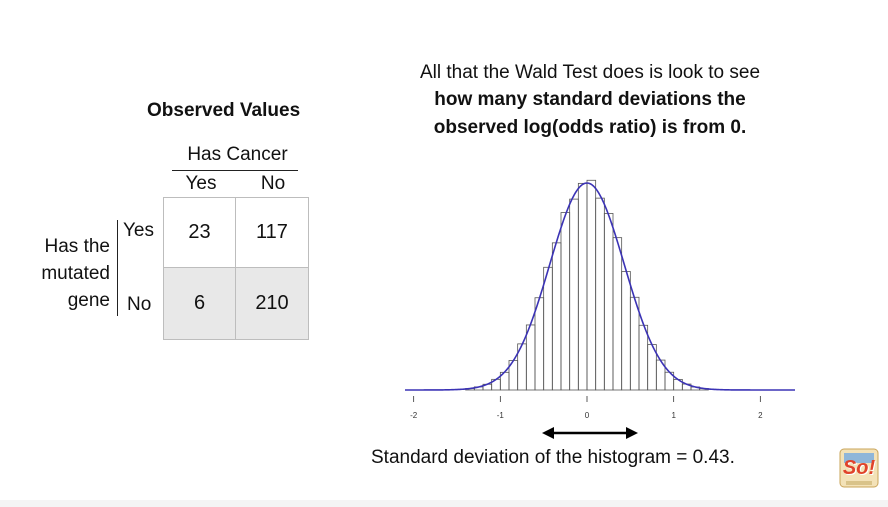 Image resolution: width=888 pixels, height=507 pixels. What do you see at coordinates (272, 232) in the screenshot?
I see `table-cell: 117` at bounding box center [272, 232].